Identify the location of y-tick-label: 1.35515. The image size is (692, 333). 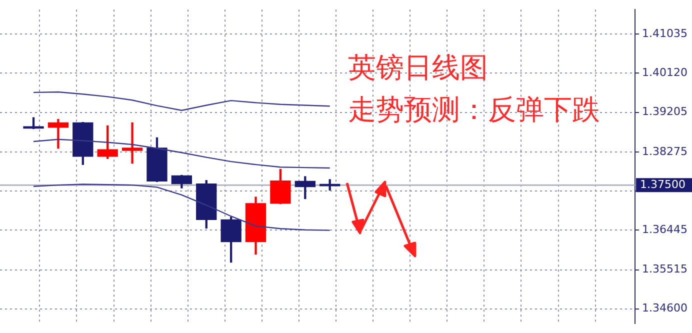
(665, 269).